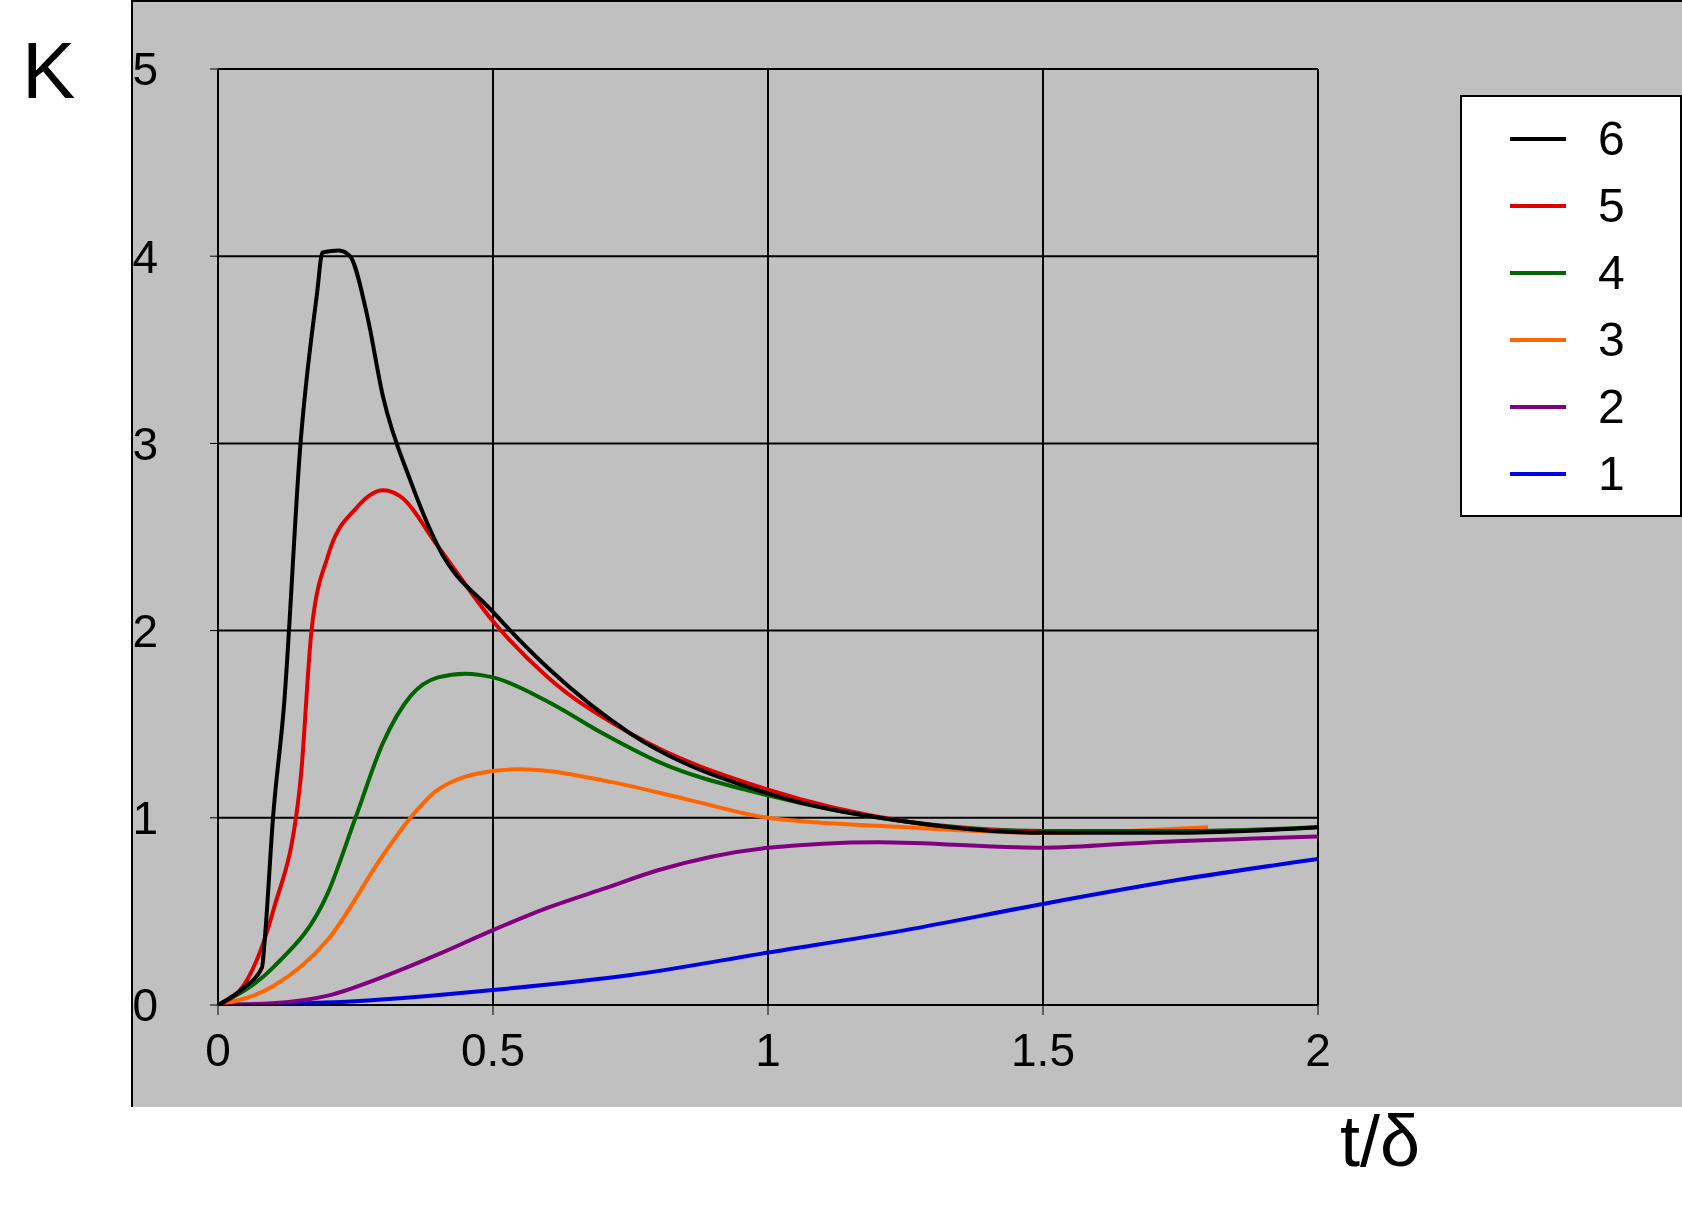 The width and height of the screenshot is (1682, 1225). Describe the element at coordinates (145, 818) in the screenshot. I see `y-tick-label: 1` at that location.